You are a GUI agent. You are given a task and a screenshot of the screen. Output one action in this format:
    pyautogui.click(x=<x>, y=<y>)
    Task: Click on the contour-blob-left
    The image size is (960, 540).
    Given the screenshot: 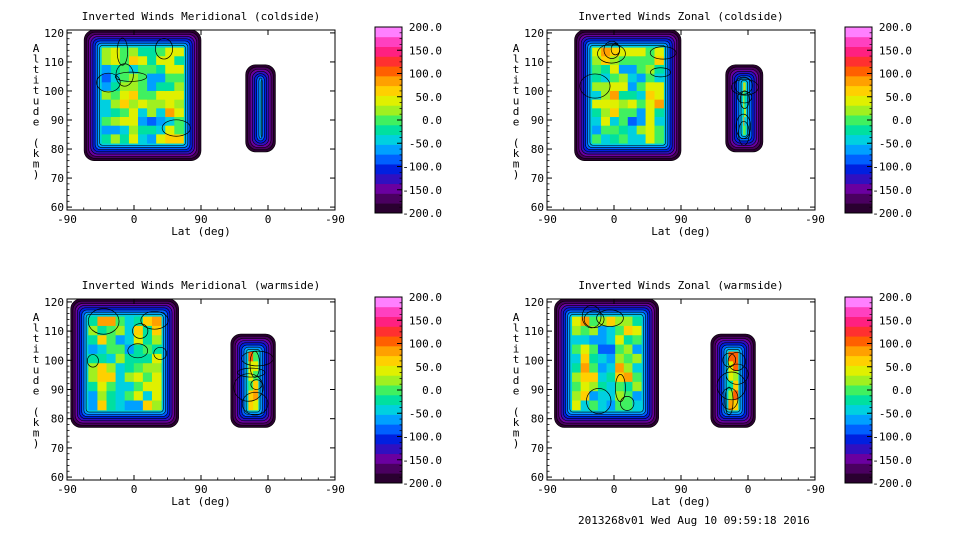 What is the action you would take?
    pyautogui.click(x=142, y=95)
    